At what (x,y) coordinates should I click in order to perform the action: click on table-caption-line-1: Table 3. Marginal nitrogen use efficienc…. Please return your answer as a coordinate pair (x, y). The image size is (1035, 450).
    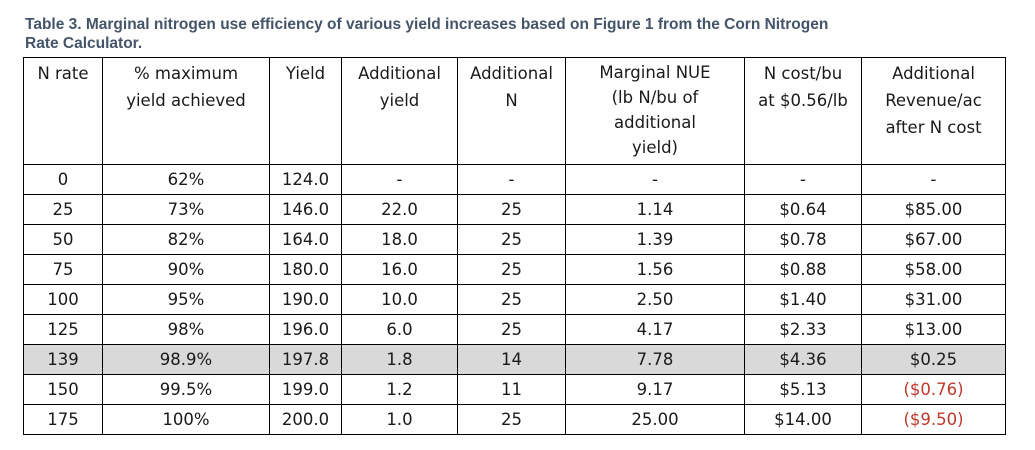
    Looking at the image, I should click on (427, 24).